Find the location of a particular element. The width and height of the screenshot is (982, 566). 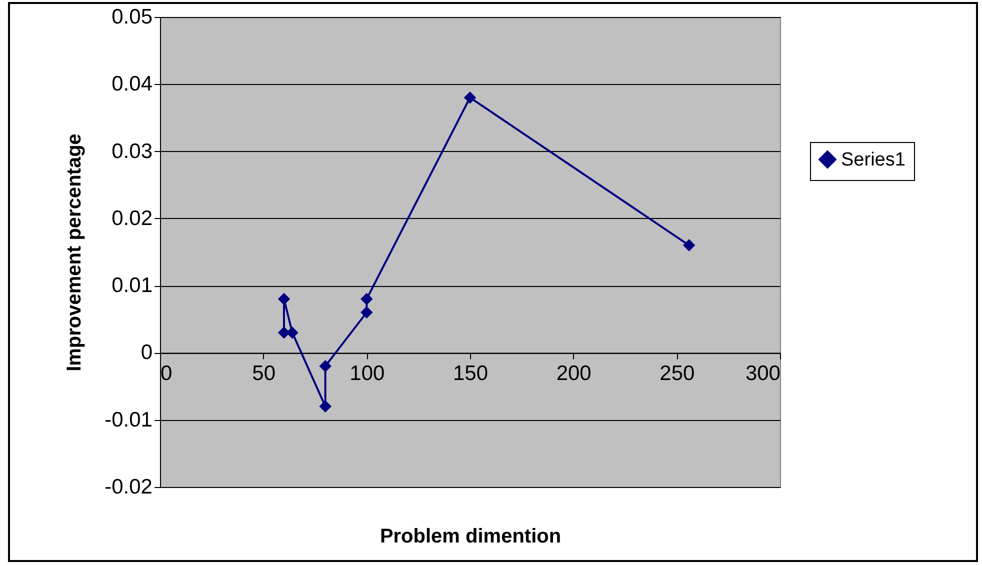

y-tick-label: 0.03 is located at coordinates (132, 151).